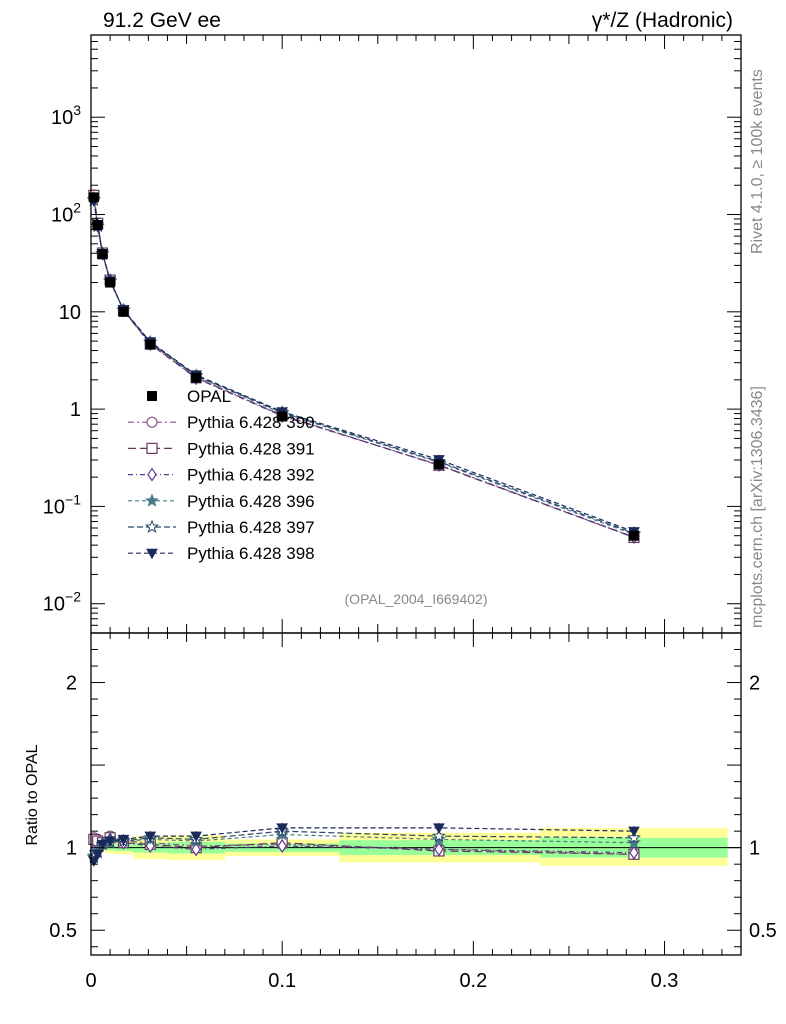  What do you see at coordinates (662, 20) in the screenshot?
I see `header-right: γ*/Z (Hadronic)` at bounding box center [662, 20].